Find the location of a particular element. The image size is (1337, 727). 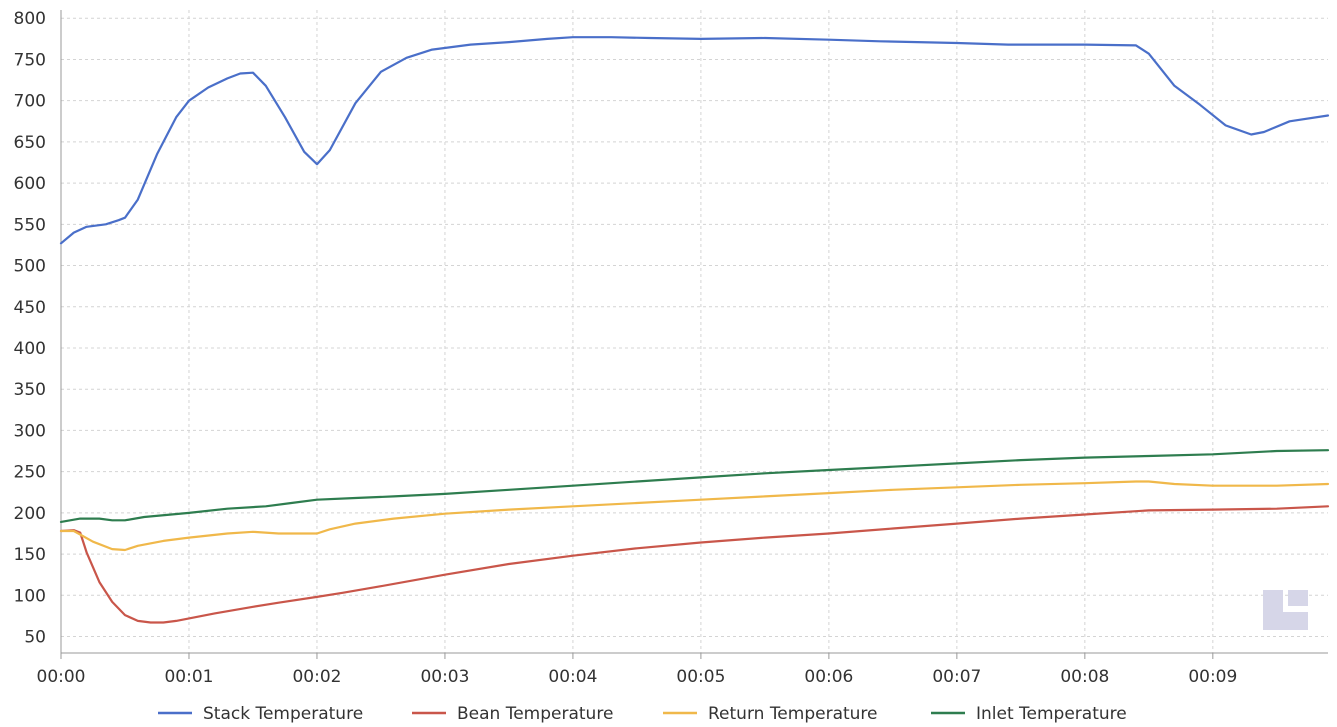

x-tick-label: 00:02 is located at coordinates (316, 677).